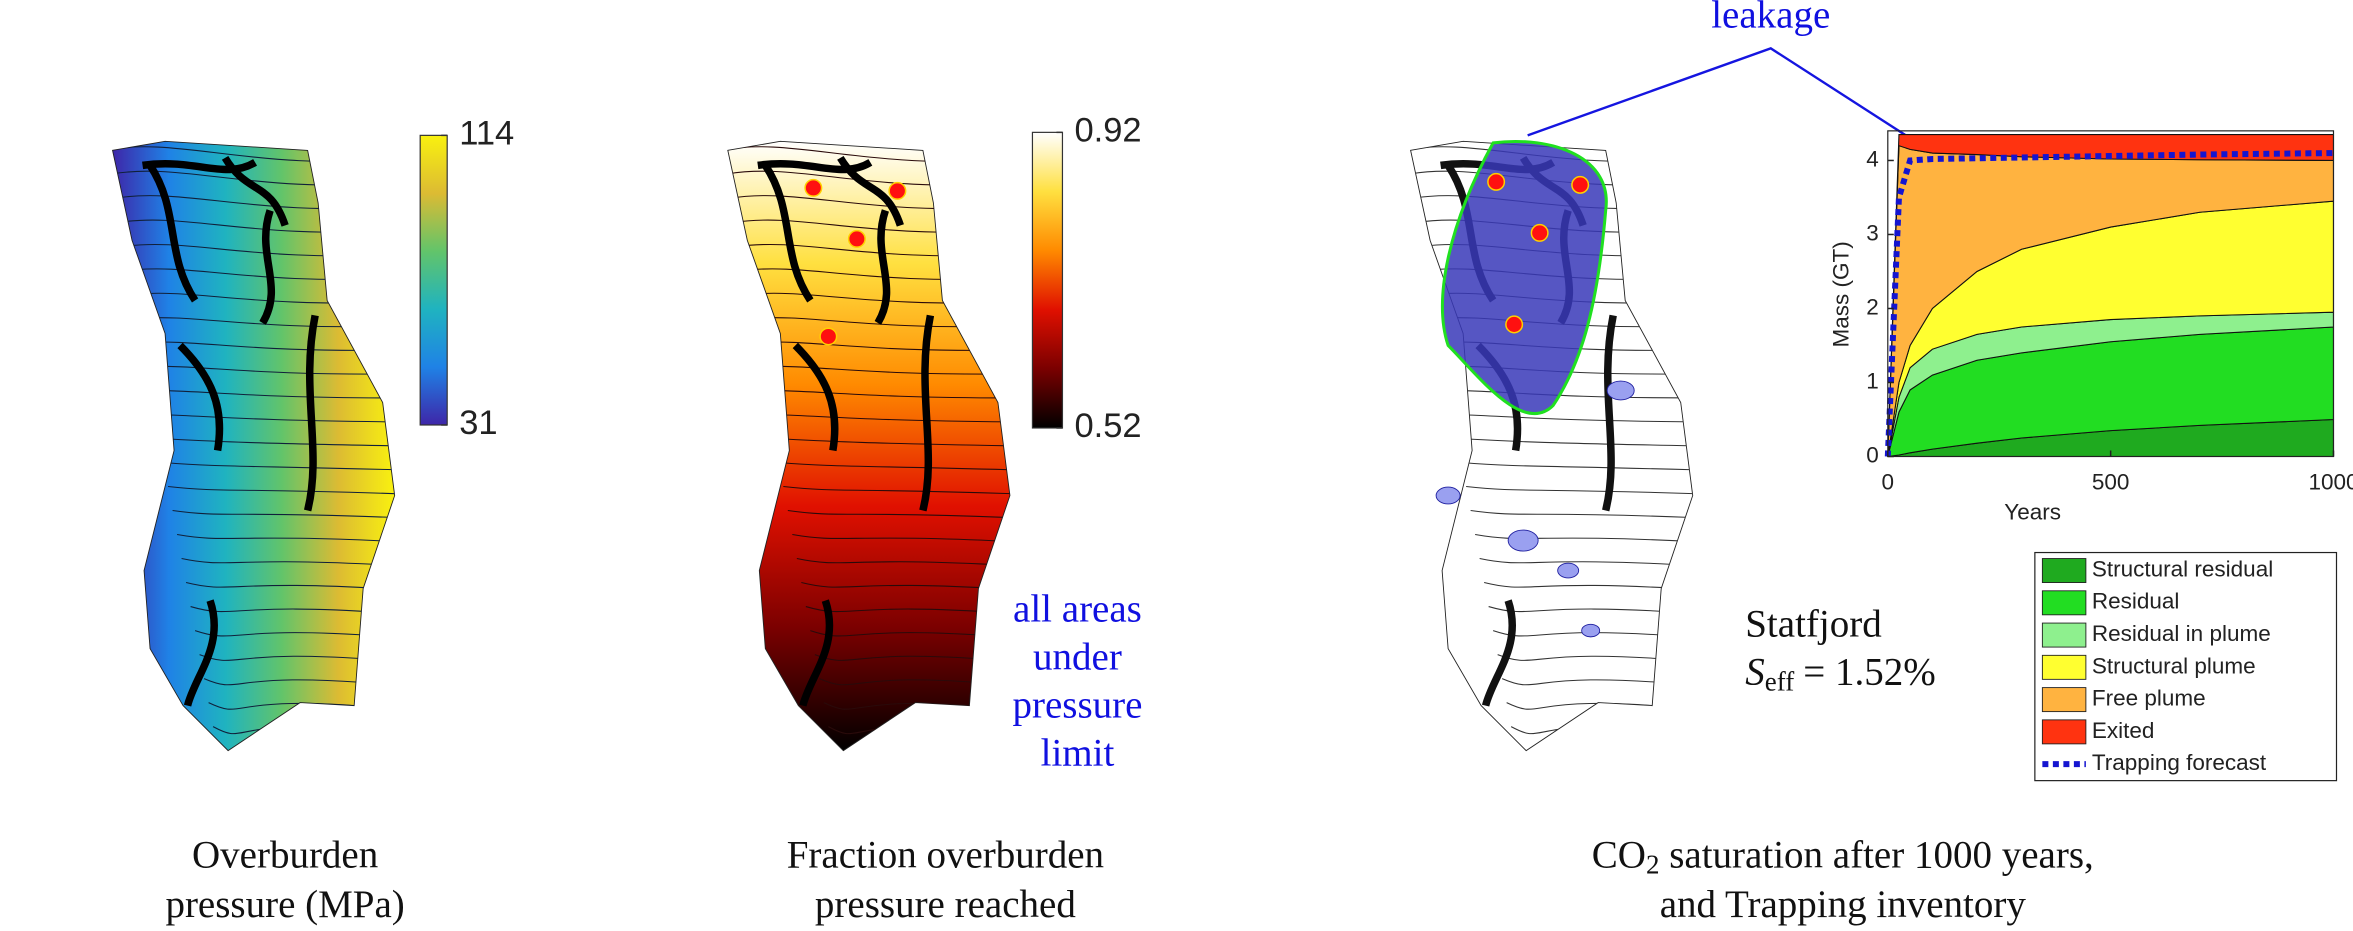  What do you see at coordinates (1841, 294) in the screenshot?
I see `y-axis-label: Mass (GT)` at bounding box center [1841, 294].